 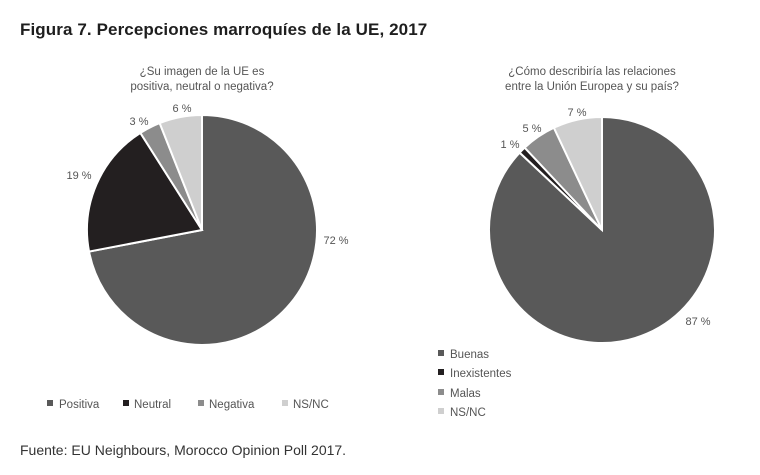 I want to click on chart-1-label-negativa: 3 %, so click(x=139, y=122).